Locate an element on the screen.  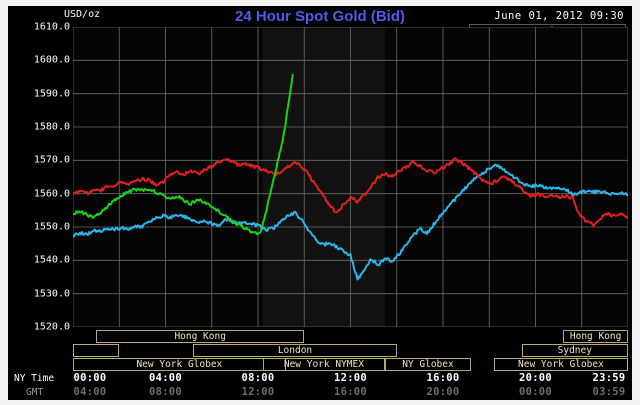
gmt-tick-label: 04:00 is located at coordinates (90, 392).